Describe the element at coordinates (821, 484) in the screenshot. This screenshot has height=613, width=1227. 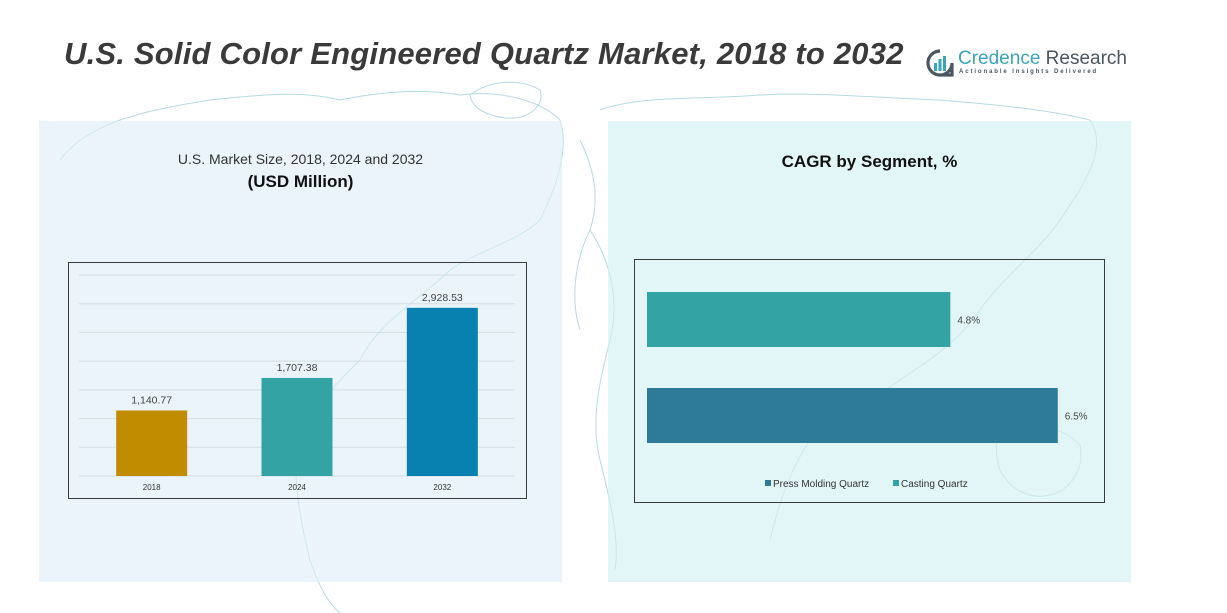
I see `legend-label: Press Molding Quartz` at that location.